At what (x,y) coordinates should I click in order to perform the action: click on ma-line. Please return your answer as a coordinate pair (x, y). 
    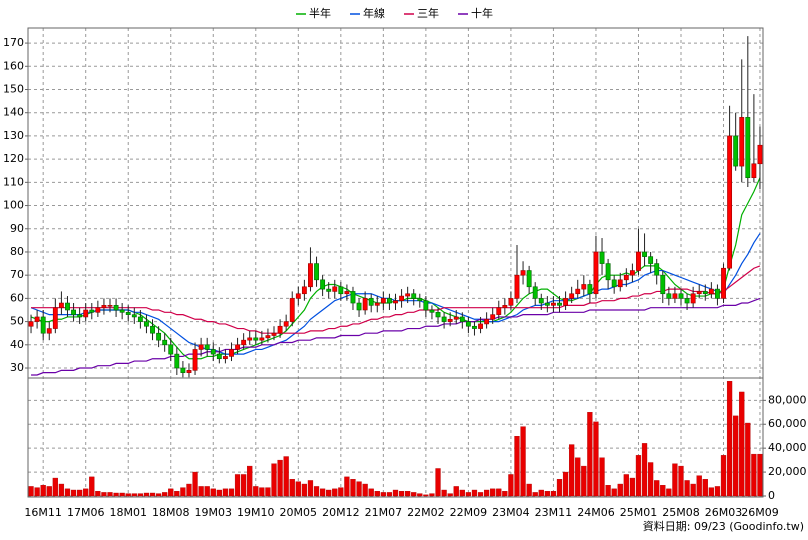
    Looking at the image, I should click on (396, 336).